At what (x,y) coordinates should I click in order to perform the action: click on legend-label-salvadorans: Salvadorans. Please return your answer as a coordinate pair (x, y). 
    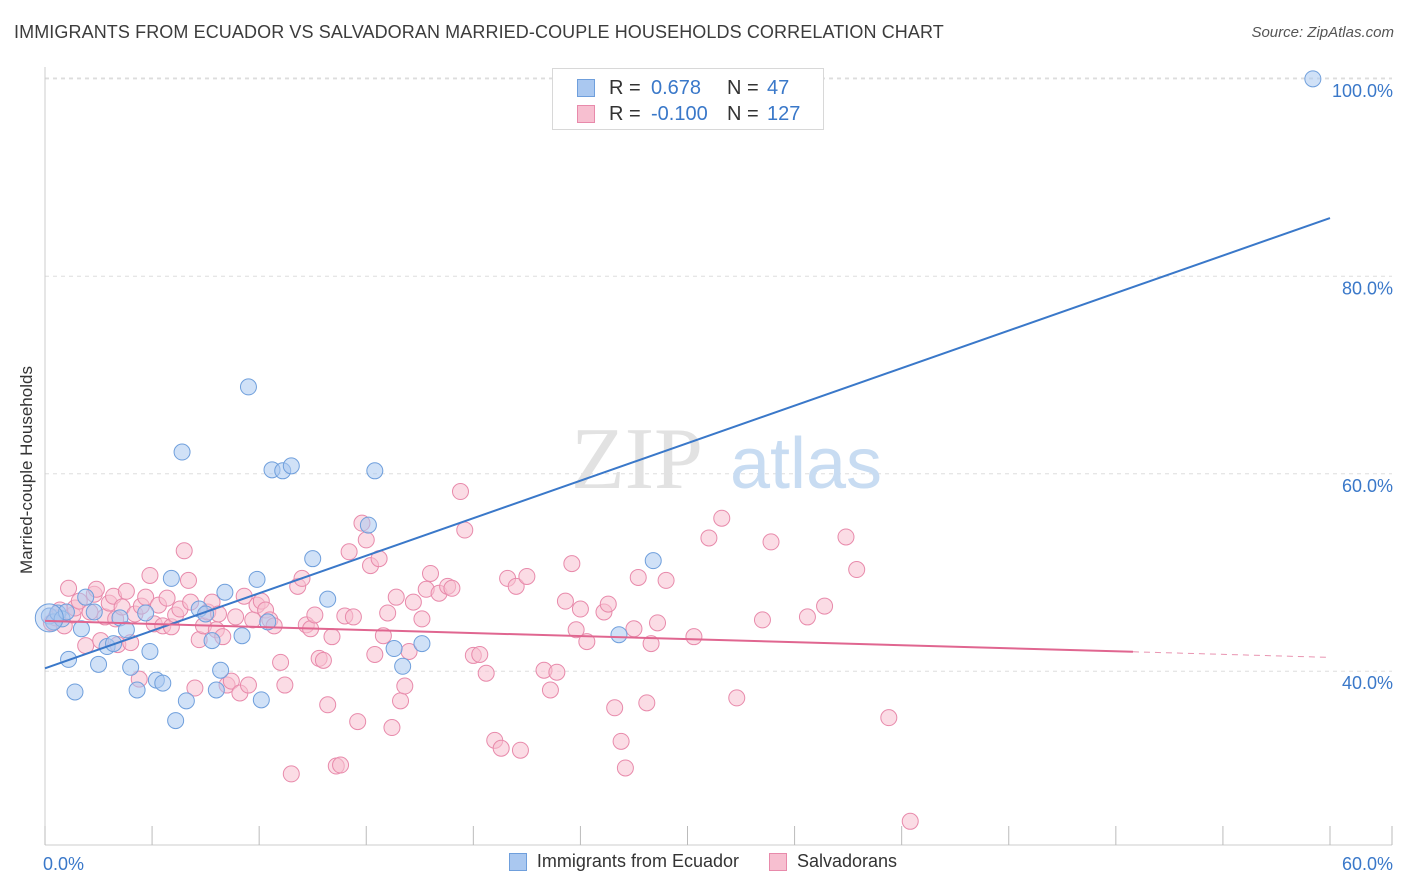
    Looking at the image, I should click on (847, 861).